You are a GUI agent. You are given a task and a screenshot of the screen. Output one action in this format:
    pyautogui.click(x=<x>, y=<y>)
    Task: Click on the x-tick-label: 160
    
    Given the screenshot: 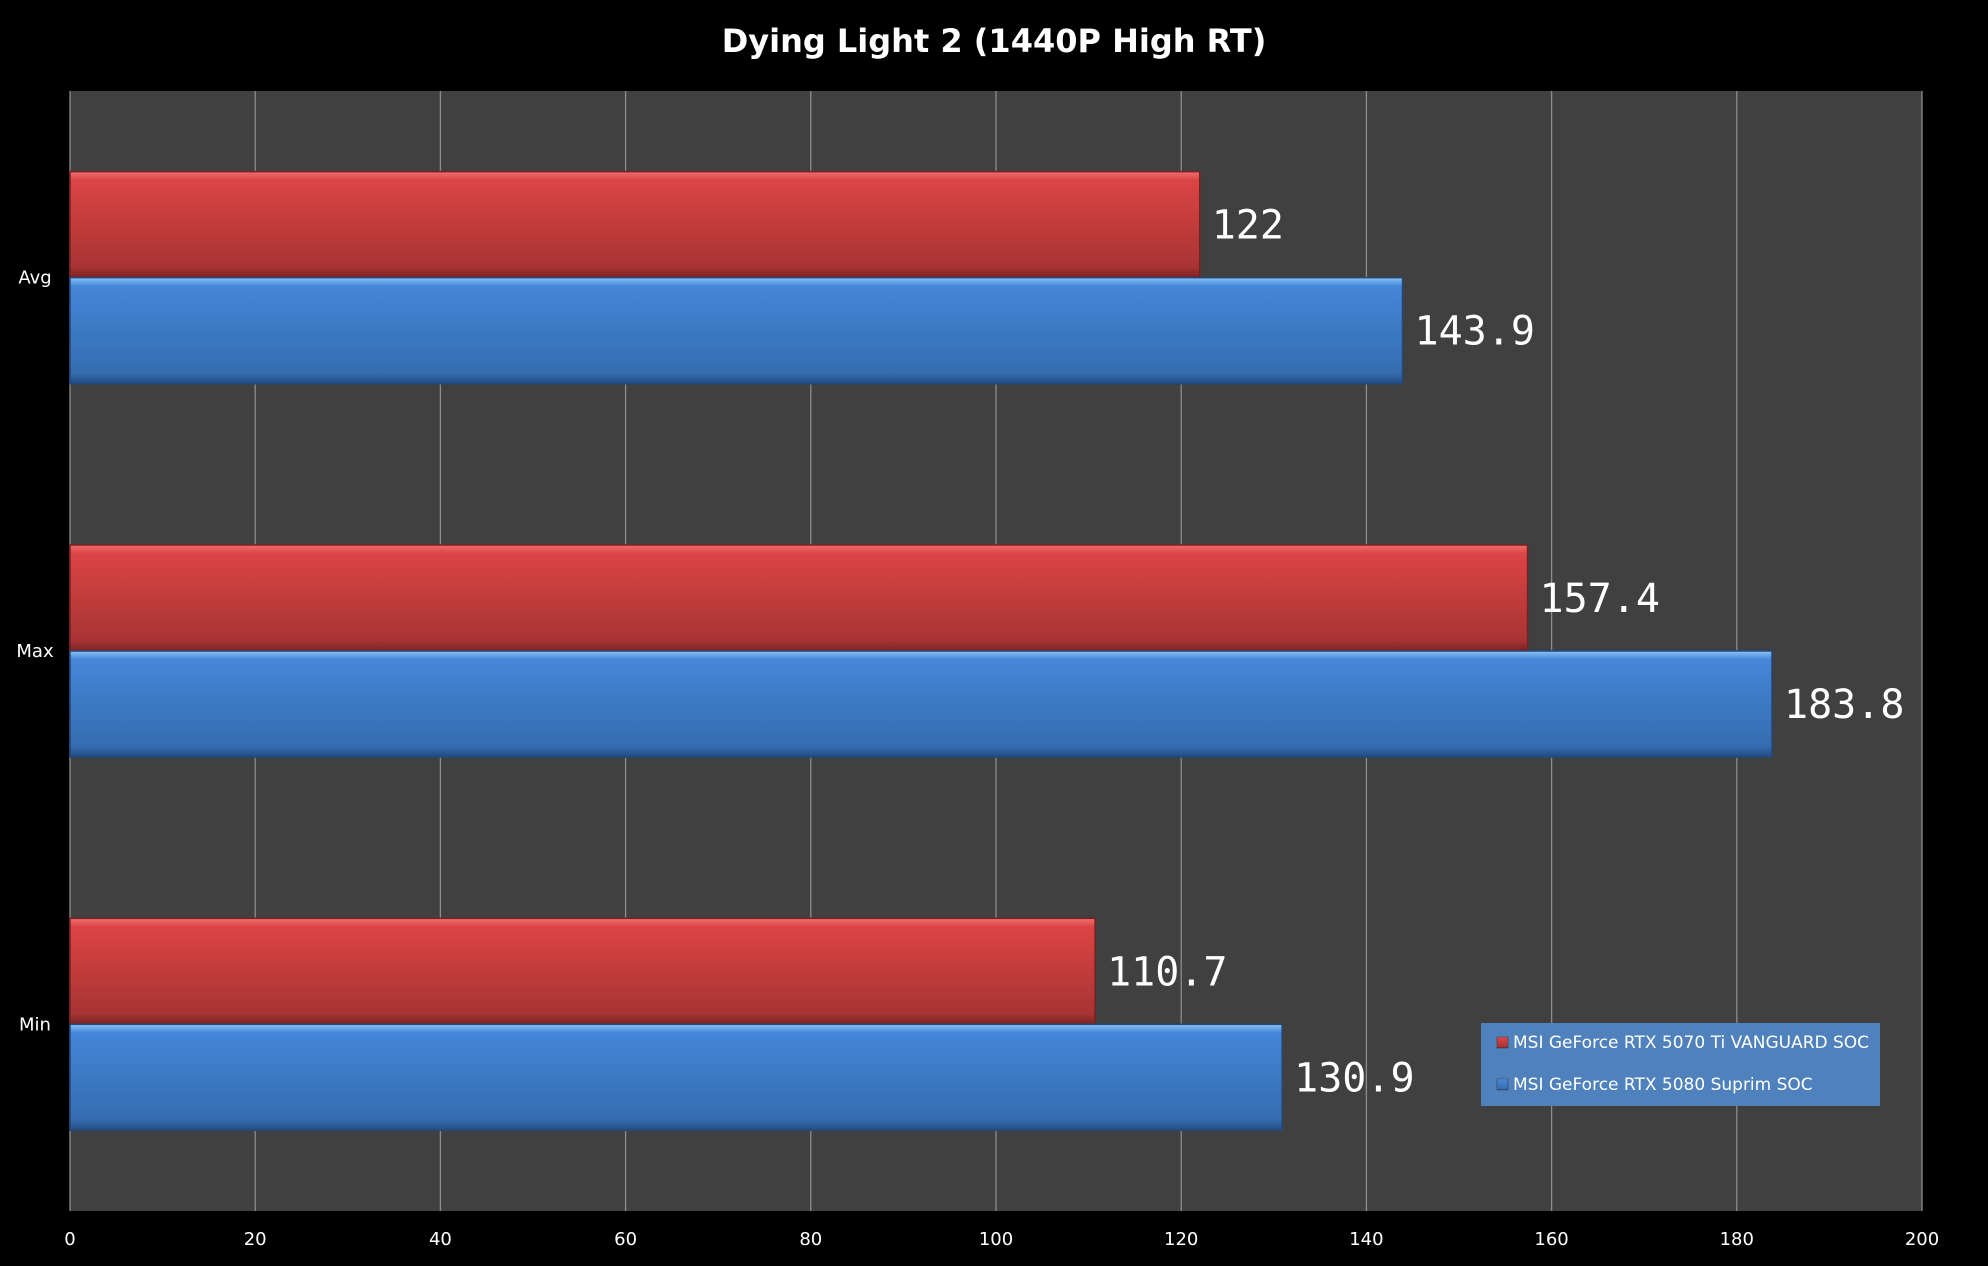 What is the action you would take?
    pyautogui.click(x=1551, y=1239)
    